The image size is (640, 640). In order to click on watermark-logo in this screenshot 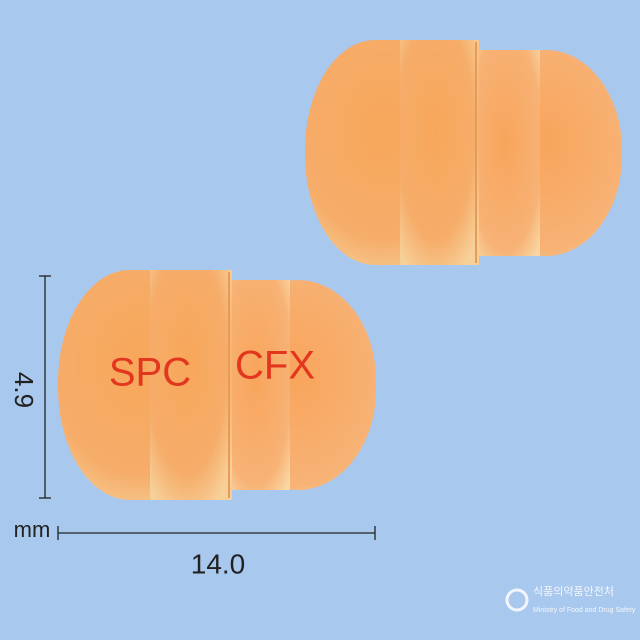, I will do `click(517, 600)`.